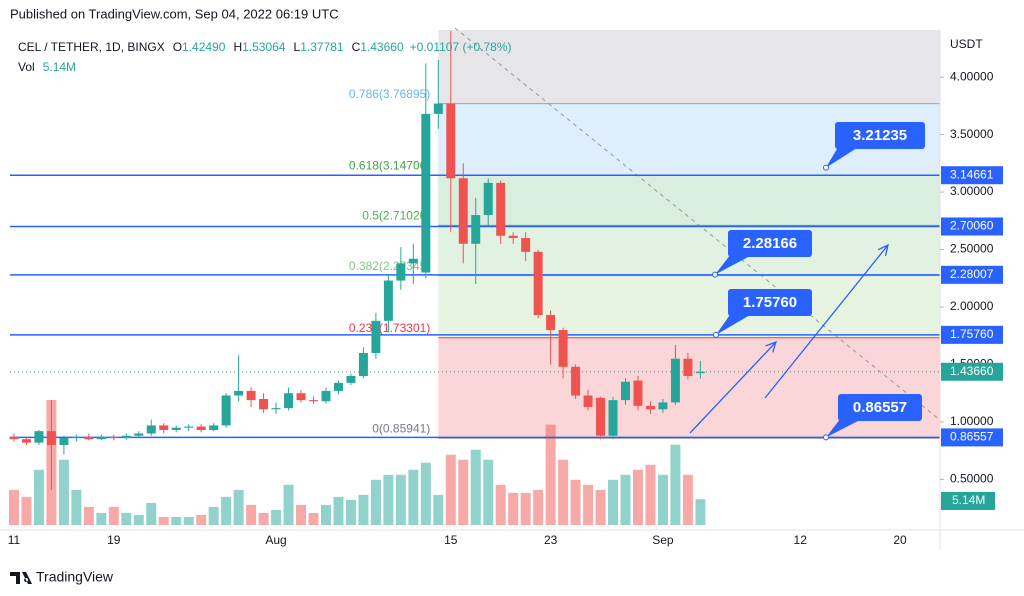 This screenshot has height=596, width=1024. Describe the element at coordinates (451, 540) in the screenshot. I see `x-tick-label: 15` at that location.